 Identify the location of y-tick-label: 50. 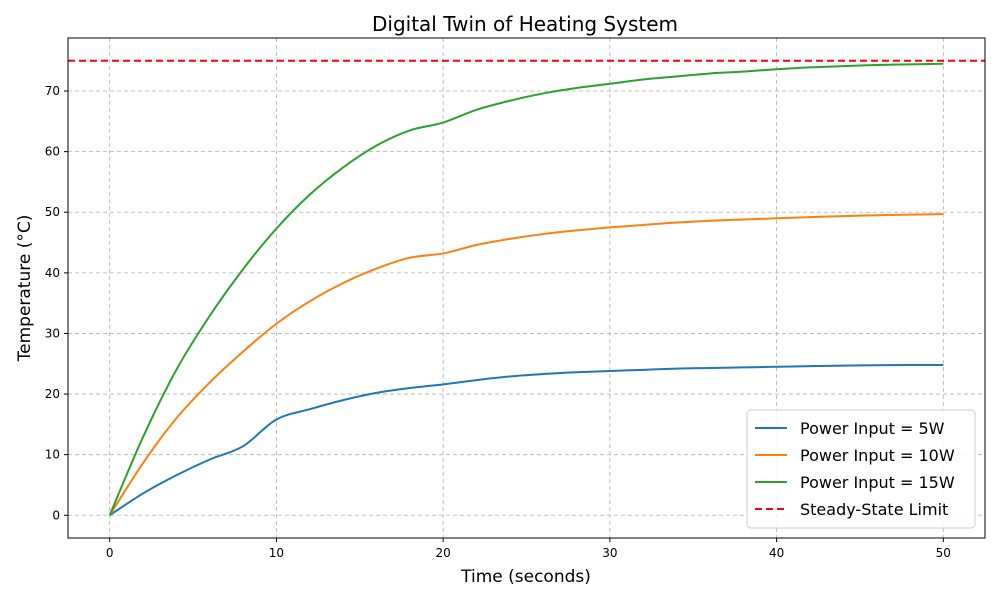
(52, 212).